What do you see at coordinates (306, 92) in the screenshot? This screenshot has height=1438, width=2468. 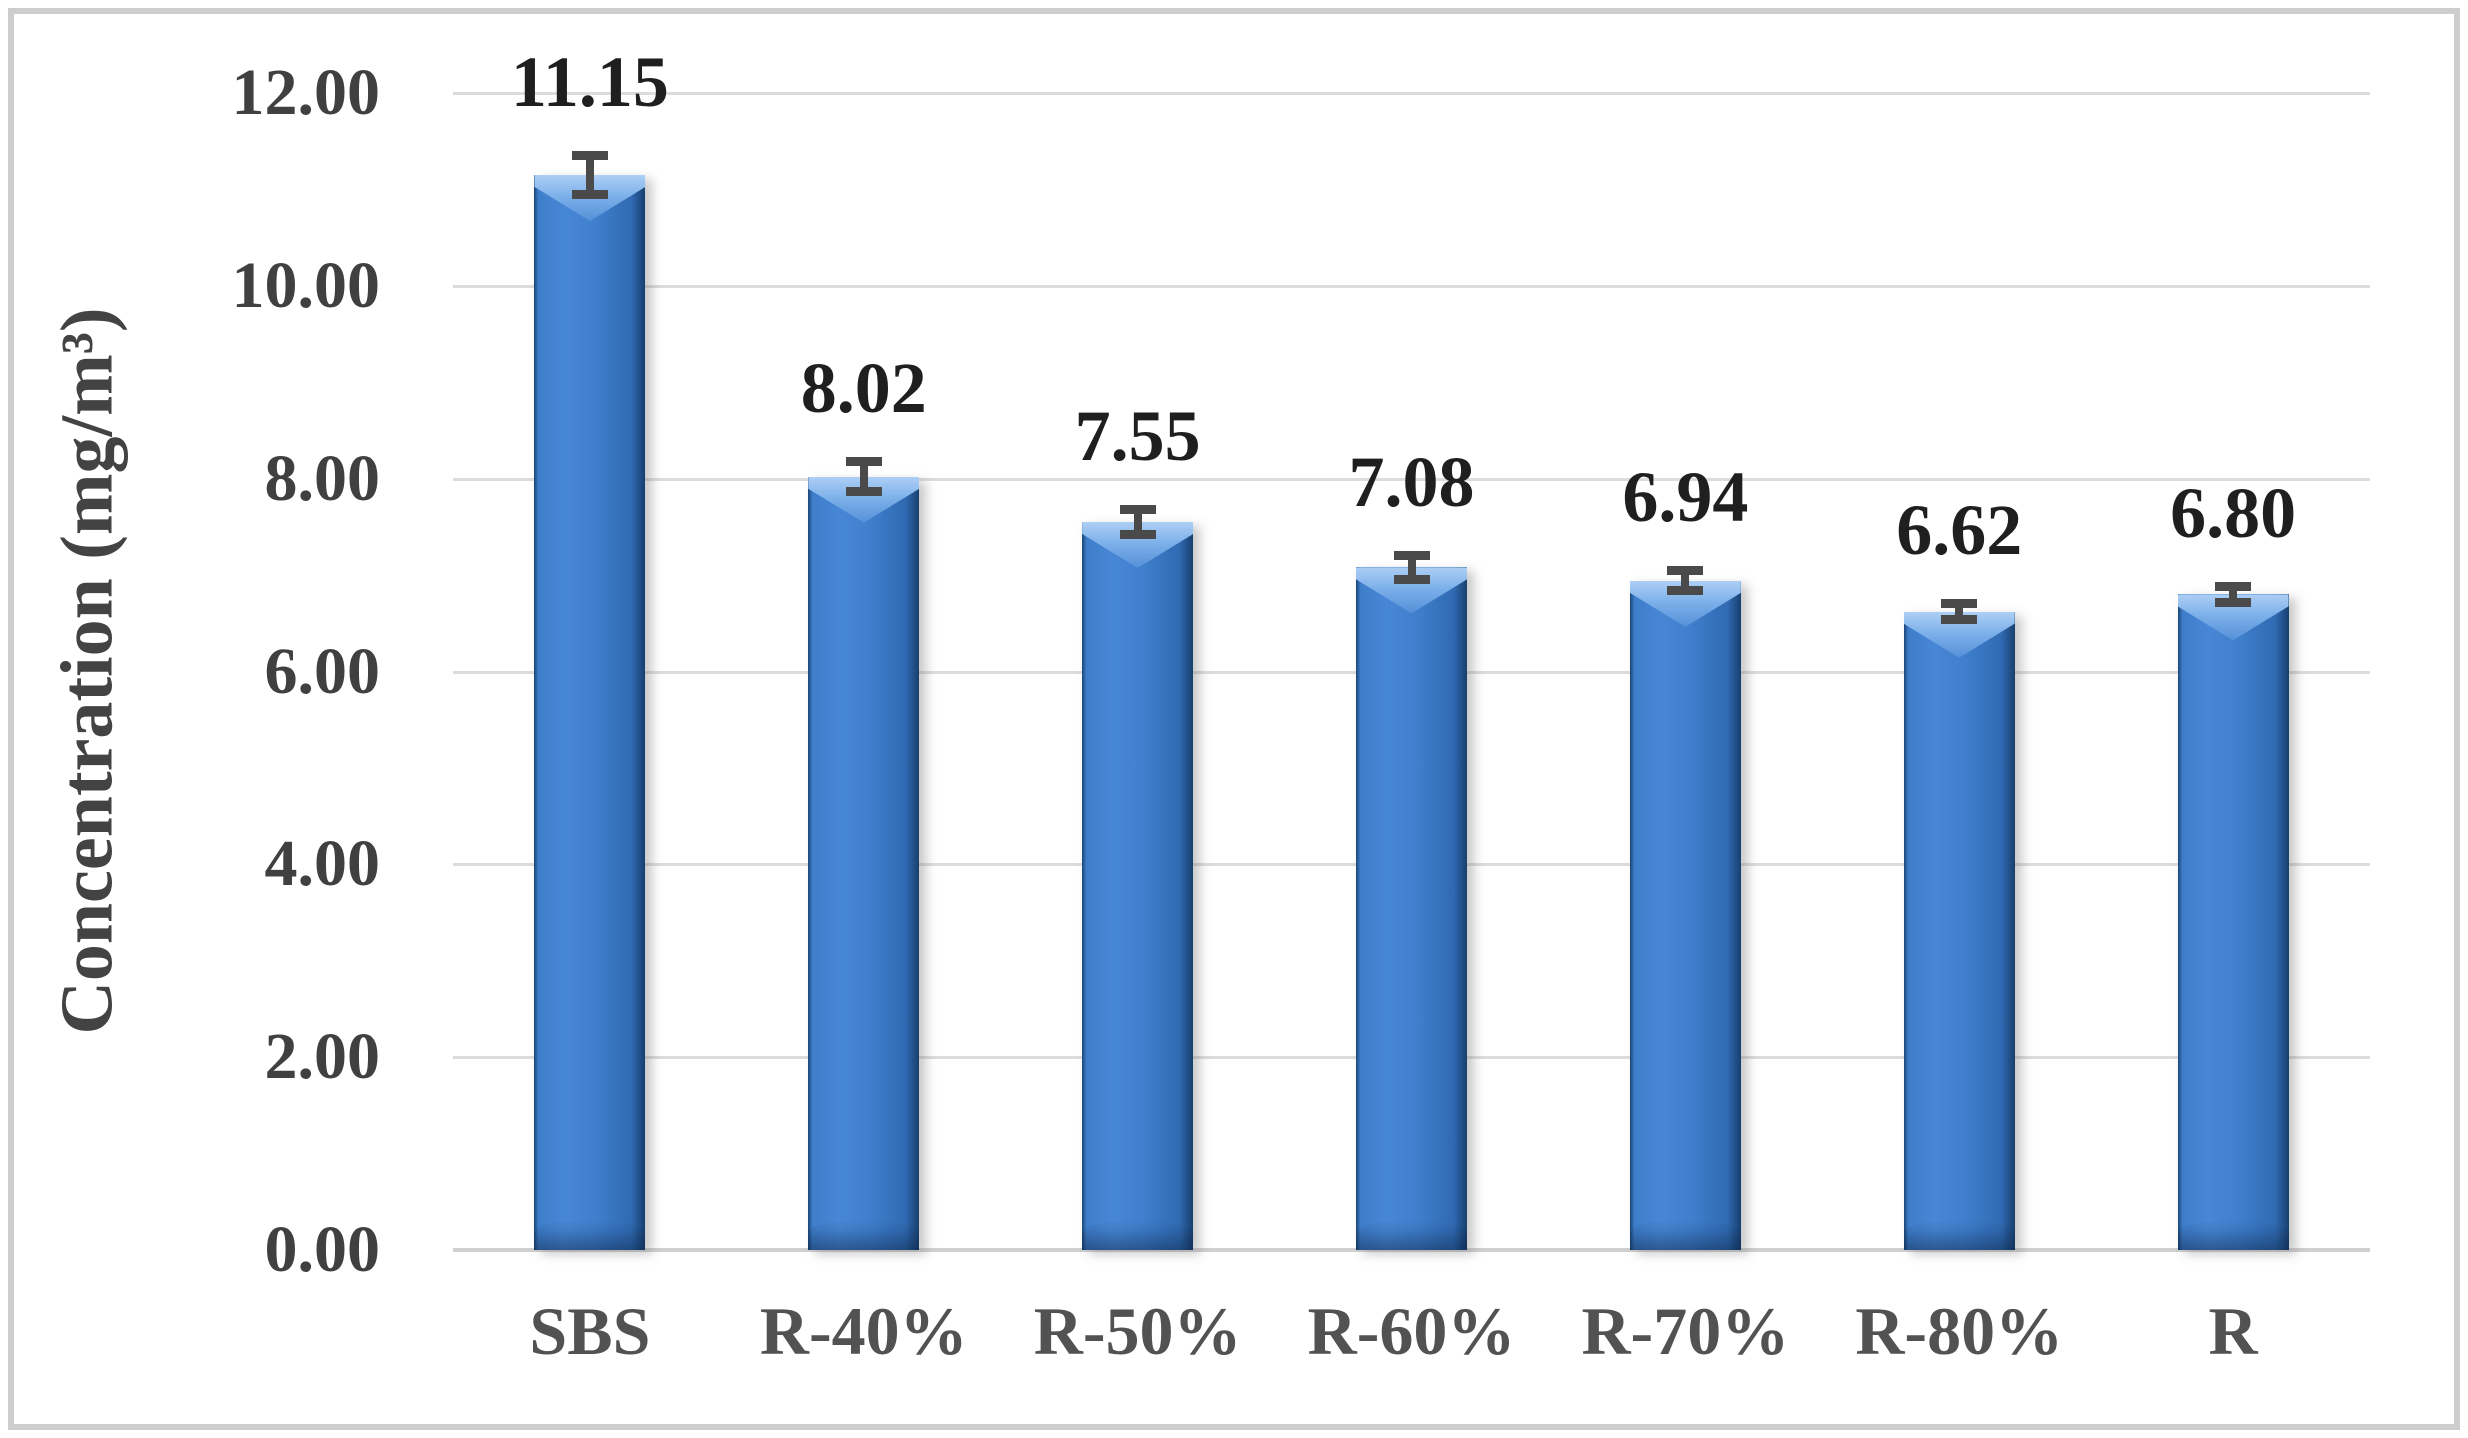 I see `y-tick-label: 12.00` at bounding box center [306, 92].